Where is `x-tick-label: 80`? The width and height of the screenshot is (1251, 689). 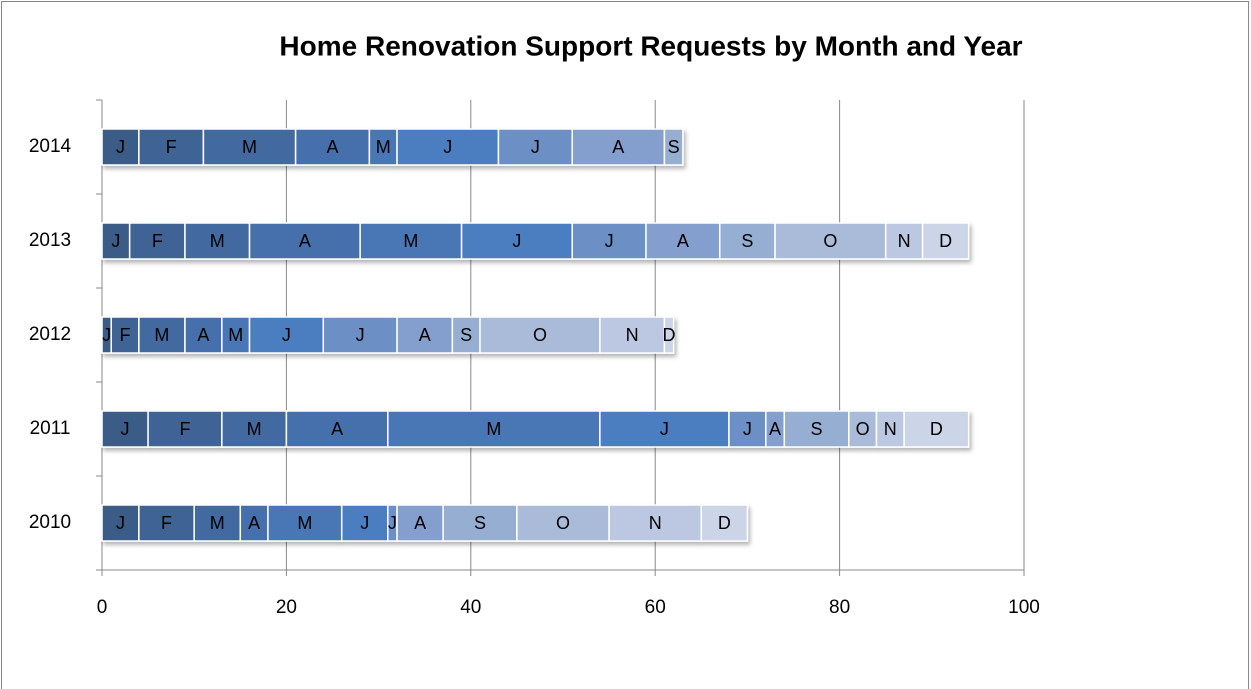 x-tick-label: 80 is located at coordinates (839, 607).